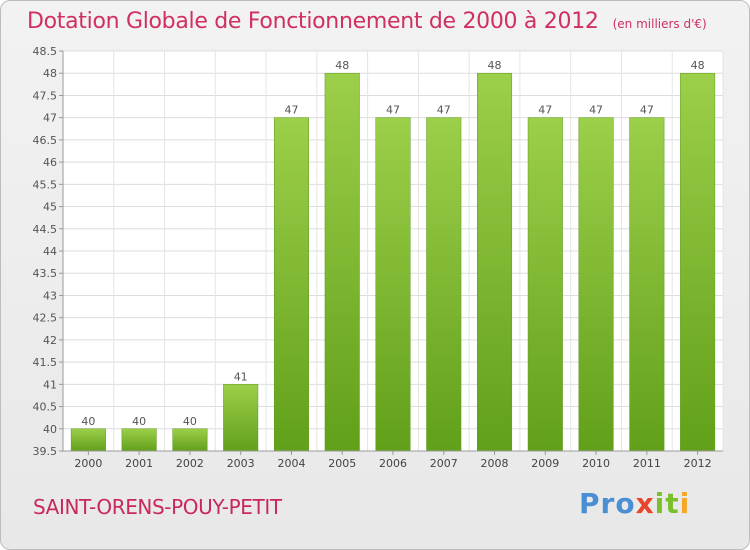 The image size is (750, 550). Describe the element at coordinates (342, 463) in the screenshot. I see `x-tick-label: 2005` at that location.